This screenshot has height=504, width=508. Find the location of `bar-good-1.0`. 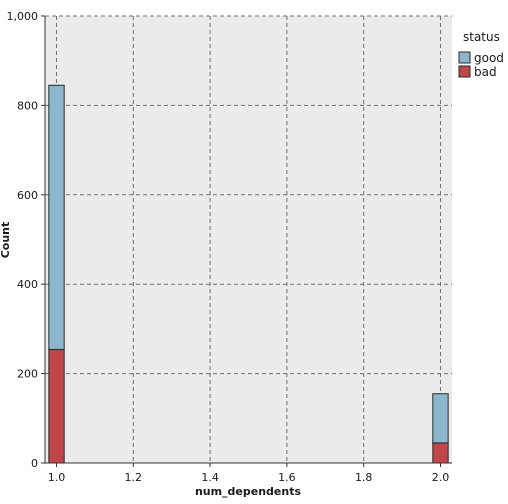

bar-good-1.0 is located at coordinates (56, 217).